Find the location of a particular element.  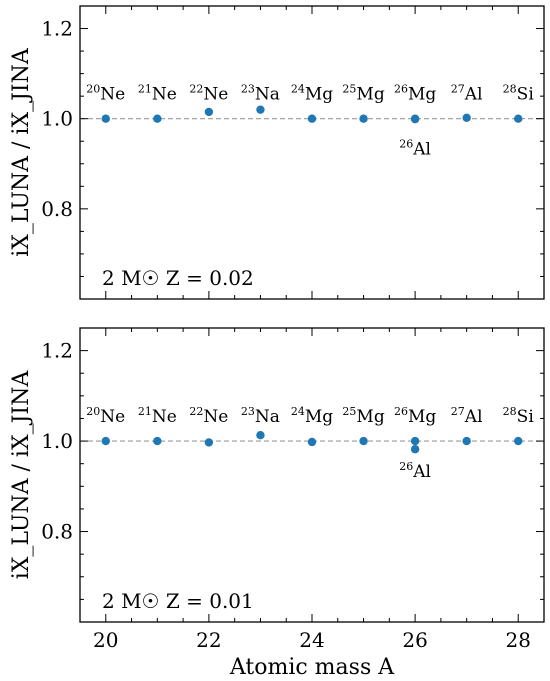

shared-axes: Atomic mass A is located at coordinates (312, 667).